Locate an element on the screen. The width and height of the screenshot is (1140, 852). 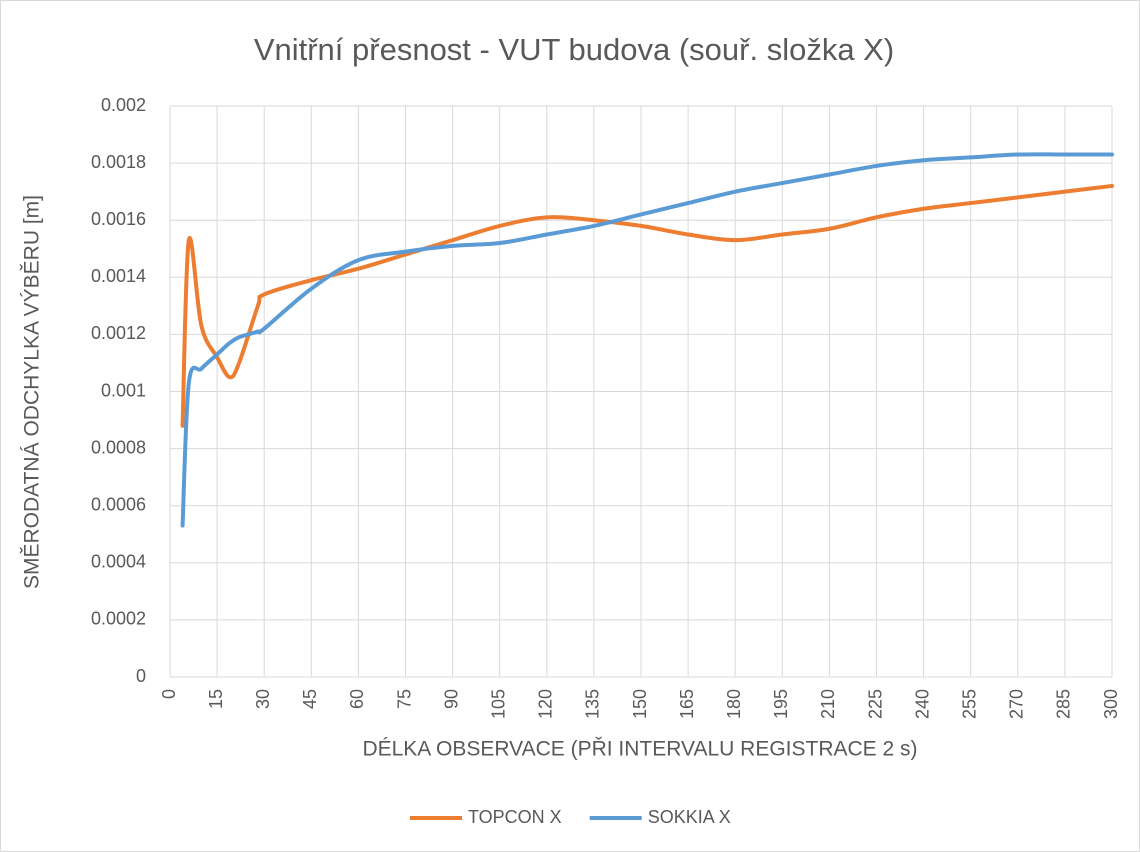
x-tick-label: 105 is located at coordinates (498, 704).